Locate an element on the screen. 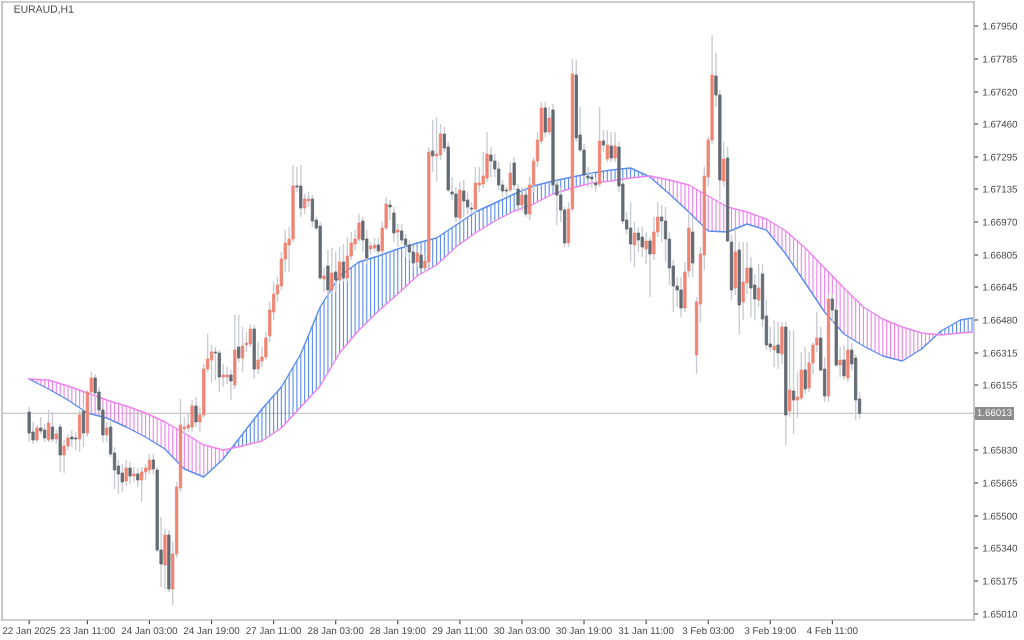 The image size is (1024, 640). y-tick-label: 1.67950 is located at coordinates (1000, 26).